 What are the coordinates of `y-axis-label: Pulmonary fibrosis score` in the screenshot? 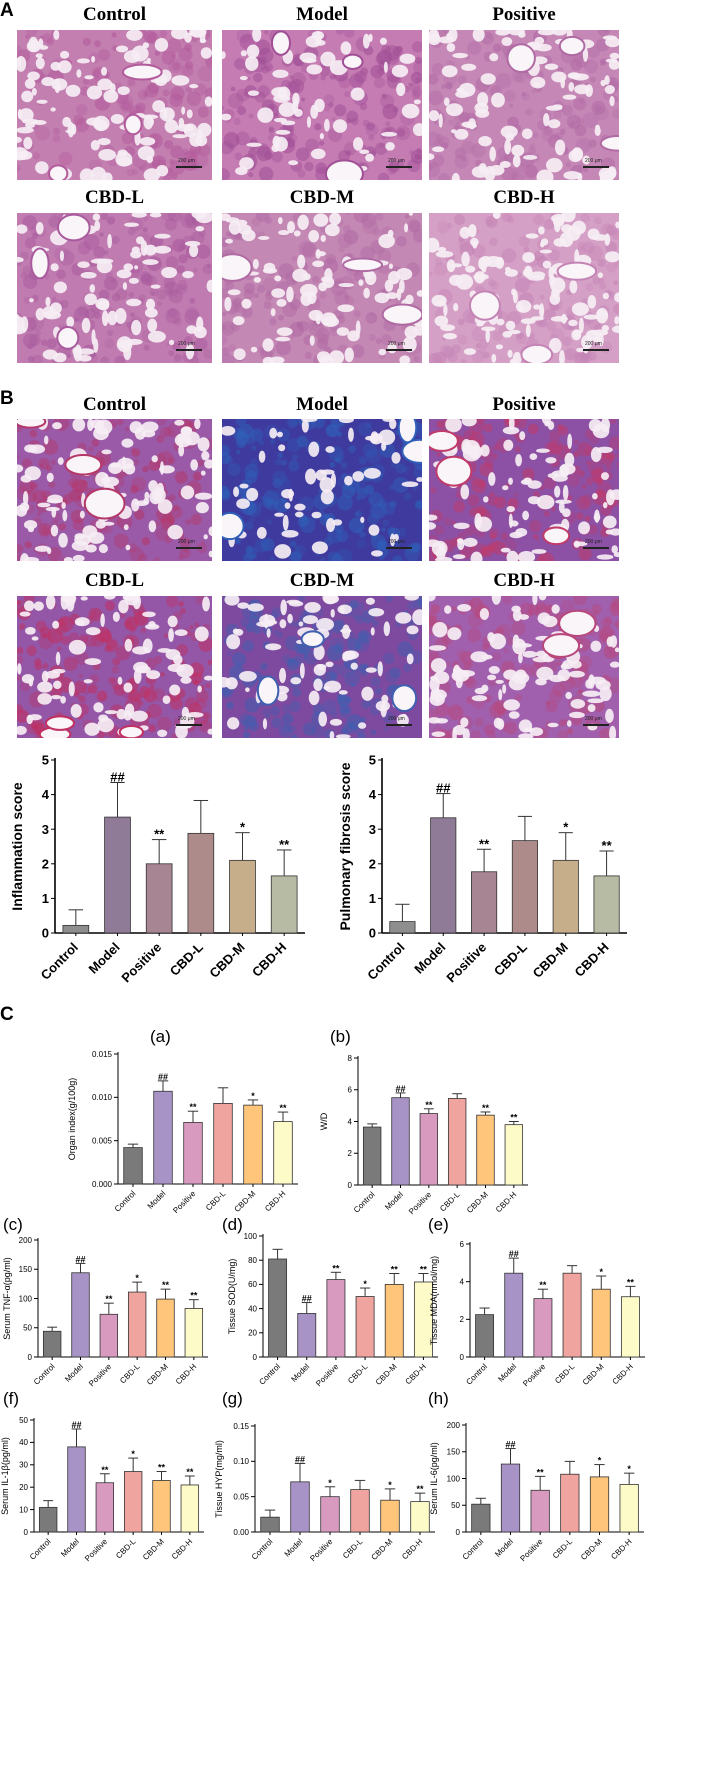 It's located at (345, 846).